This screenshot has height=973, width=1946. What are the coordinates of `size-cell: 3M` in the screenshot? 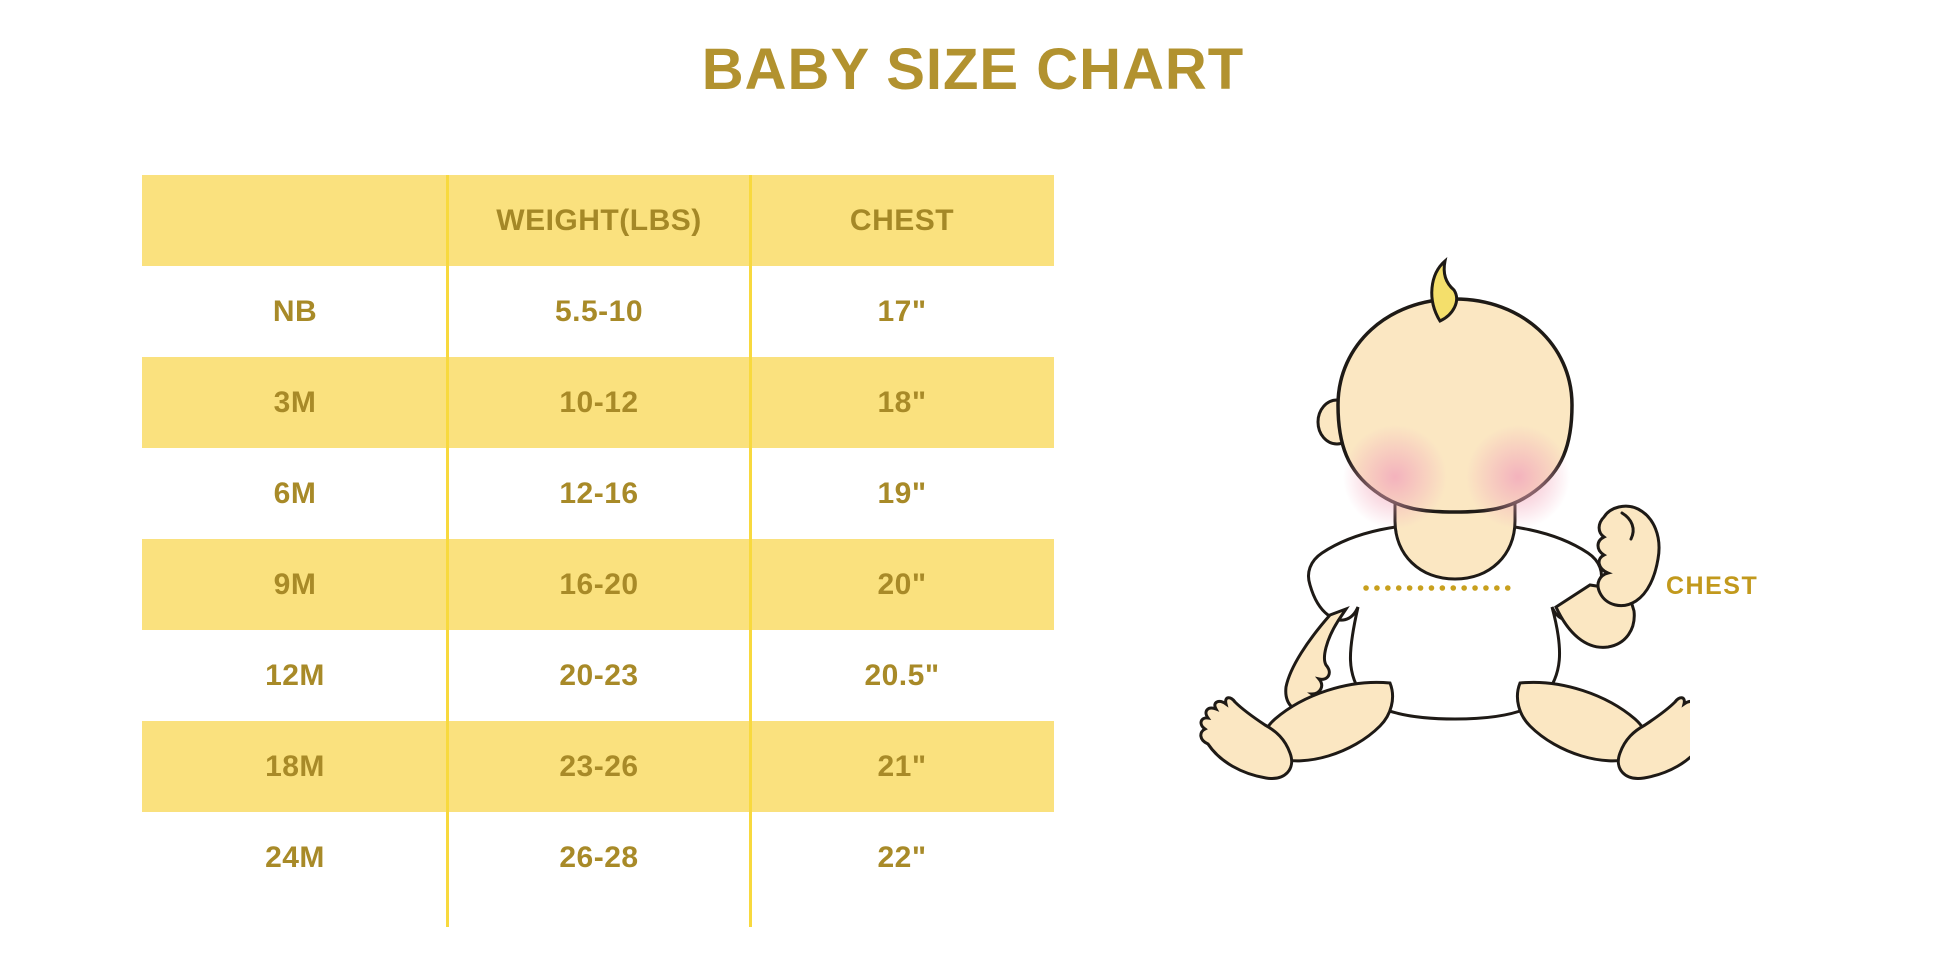 It's located at (295, 402).